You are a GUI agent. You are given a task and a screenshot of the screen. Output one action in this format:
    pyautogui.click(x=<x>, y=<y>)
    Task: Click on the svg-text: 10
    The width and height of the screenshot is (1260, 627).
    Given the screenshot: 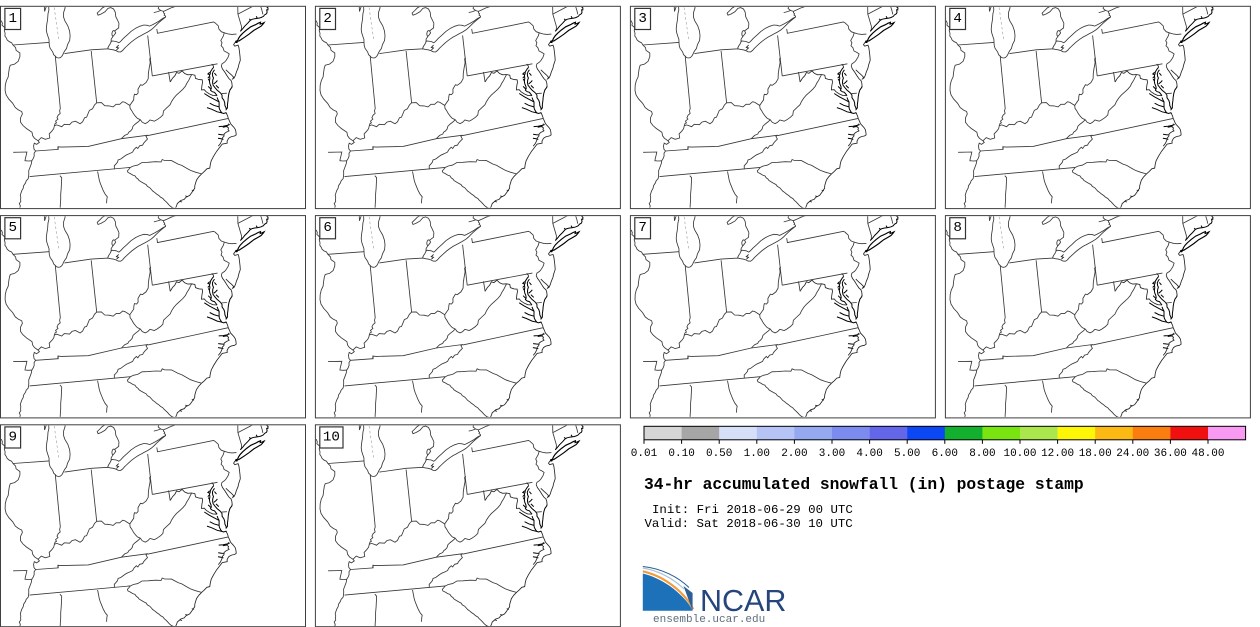 What is the action you would take?
    pyautogui.click(x=331, y=437)
    